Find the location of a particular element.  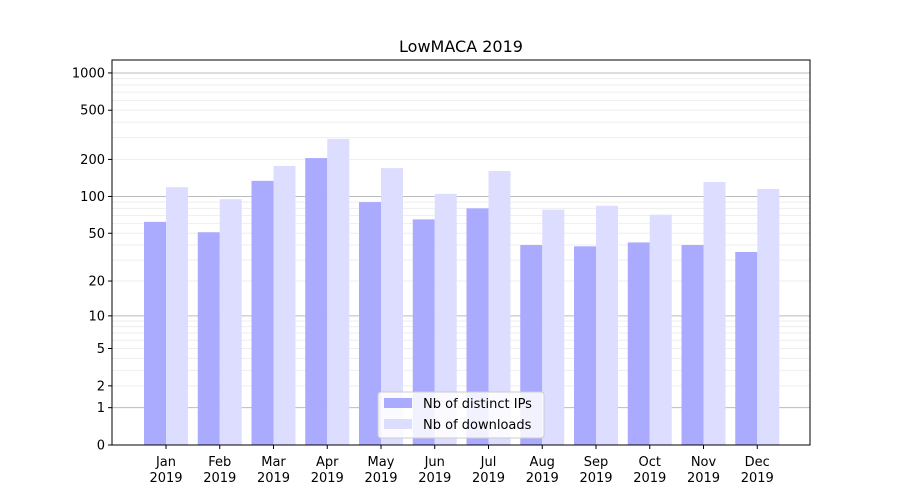

x-tick-label-month: Aug is located at coordinates (542, 462).